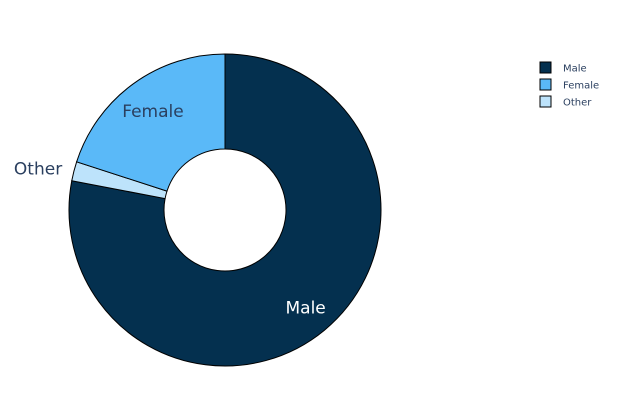 This screenshot has width=633, height=417. Describe the element at coordinates (575, 69) in the screenshot. I see `legend-label-male: Male` at that location.